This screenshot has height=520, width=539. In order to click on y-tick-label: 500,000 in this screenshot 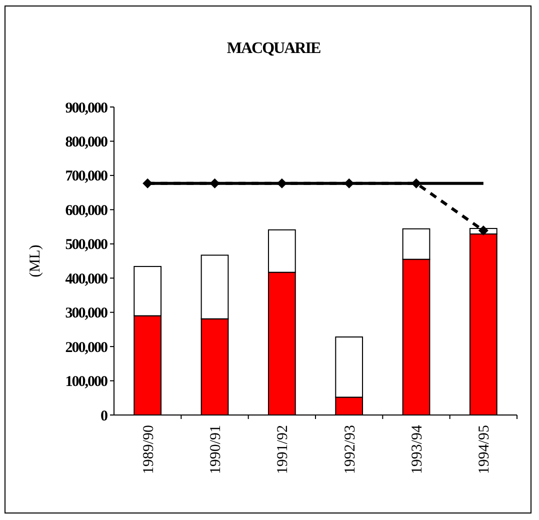, I will do `click(86, 245)`.